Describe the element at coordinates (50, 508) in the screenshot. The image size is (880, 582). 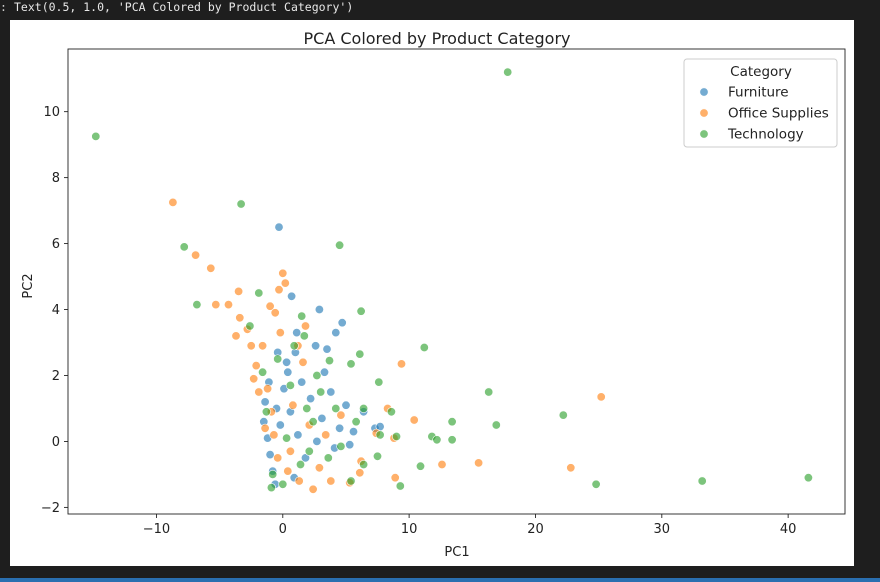
I see `y-tick-label: −2` at that location.